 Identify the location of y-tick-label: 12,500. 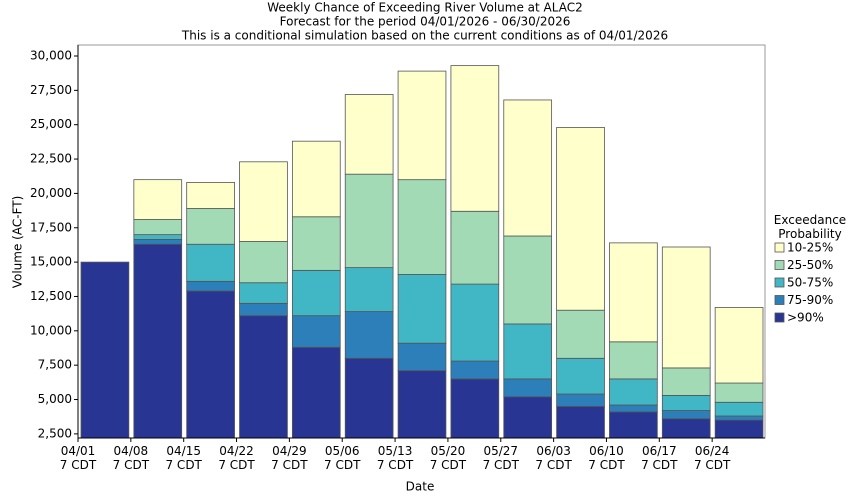
(51, 296).